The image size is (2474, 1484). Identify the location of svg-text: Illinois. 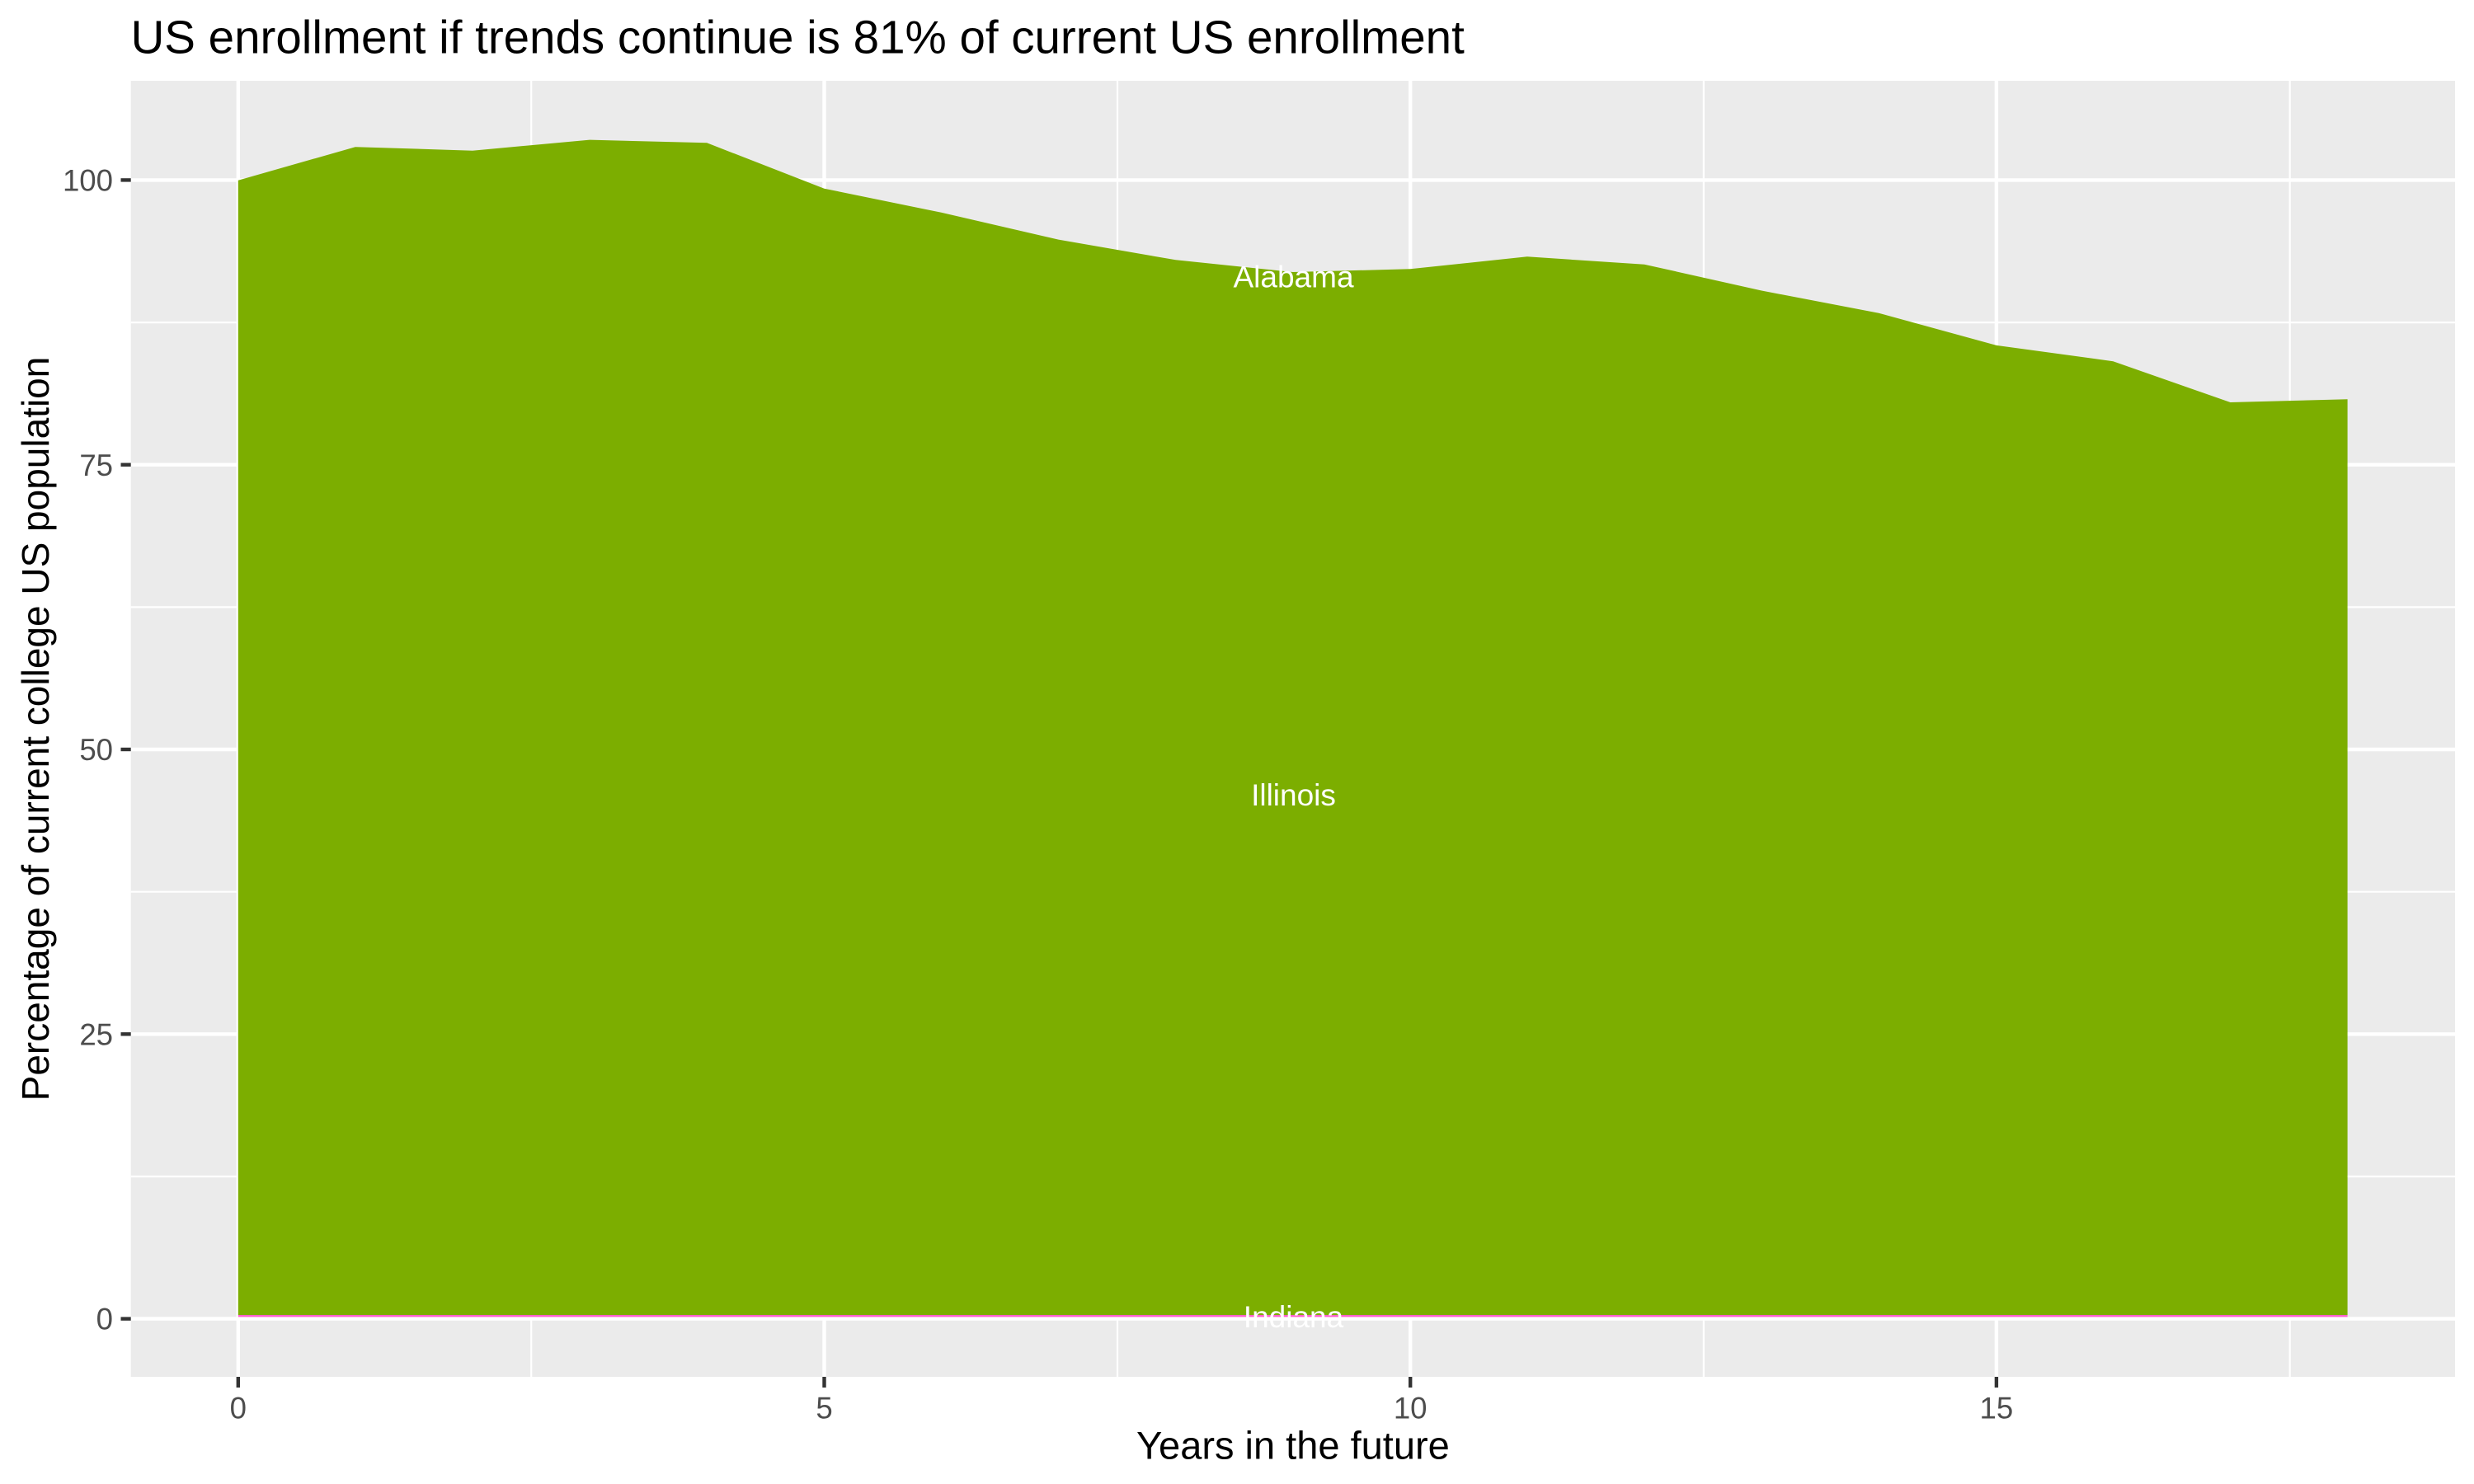
(1293, 795).